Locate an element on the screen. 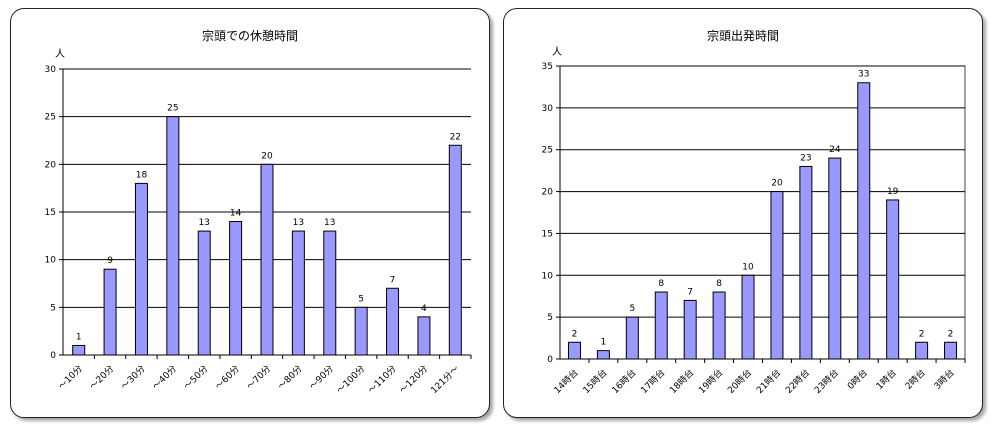 The image size is (991, 426). data-label: 10 is located at coordinates (748, 267).